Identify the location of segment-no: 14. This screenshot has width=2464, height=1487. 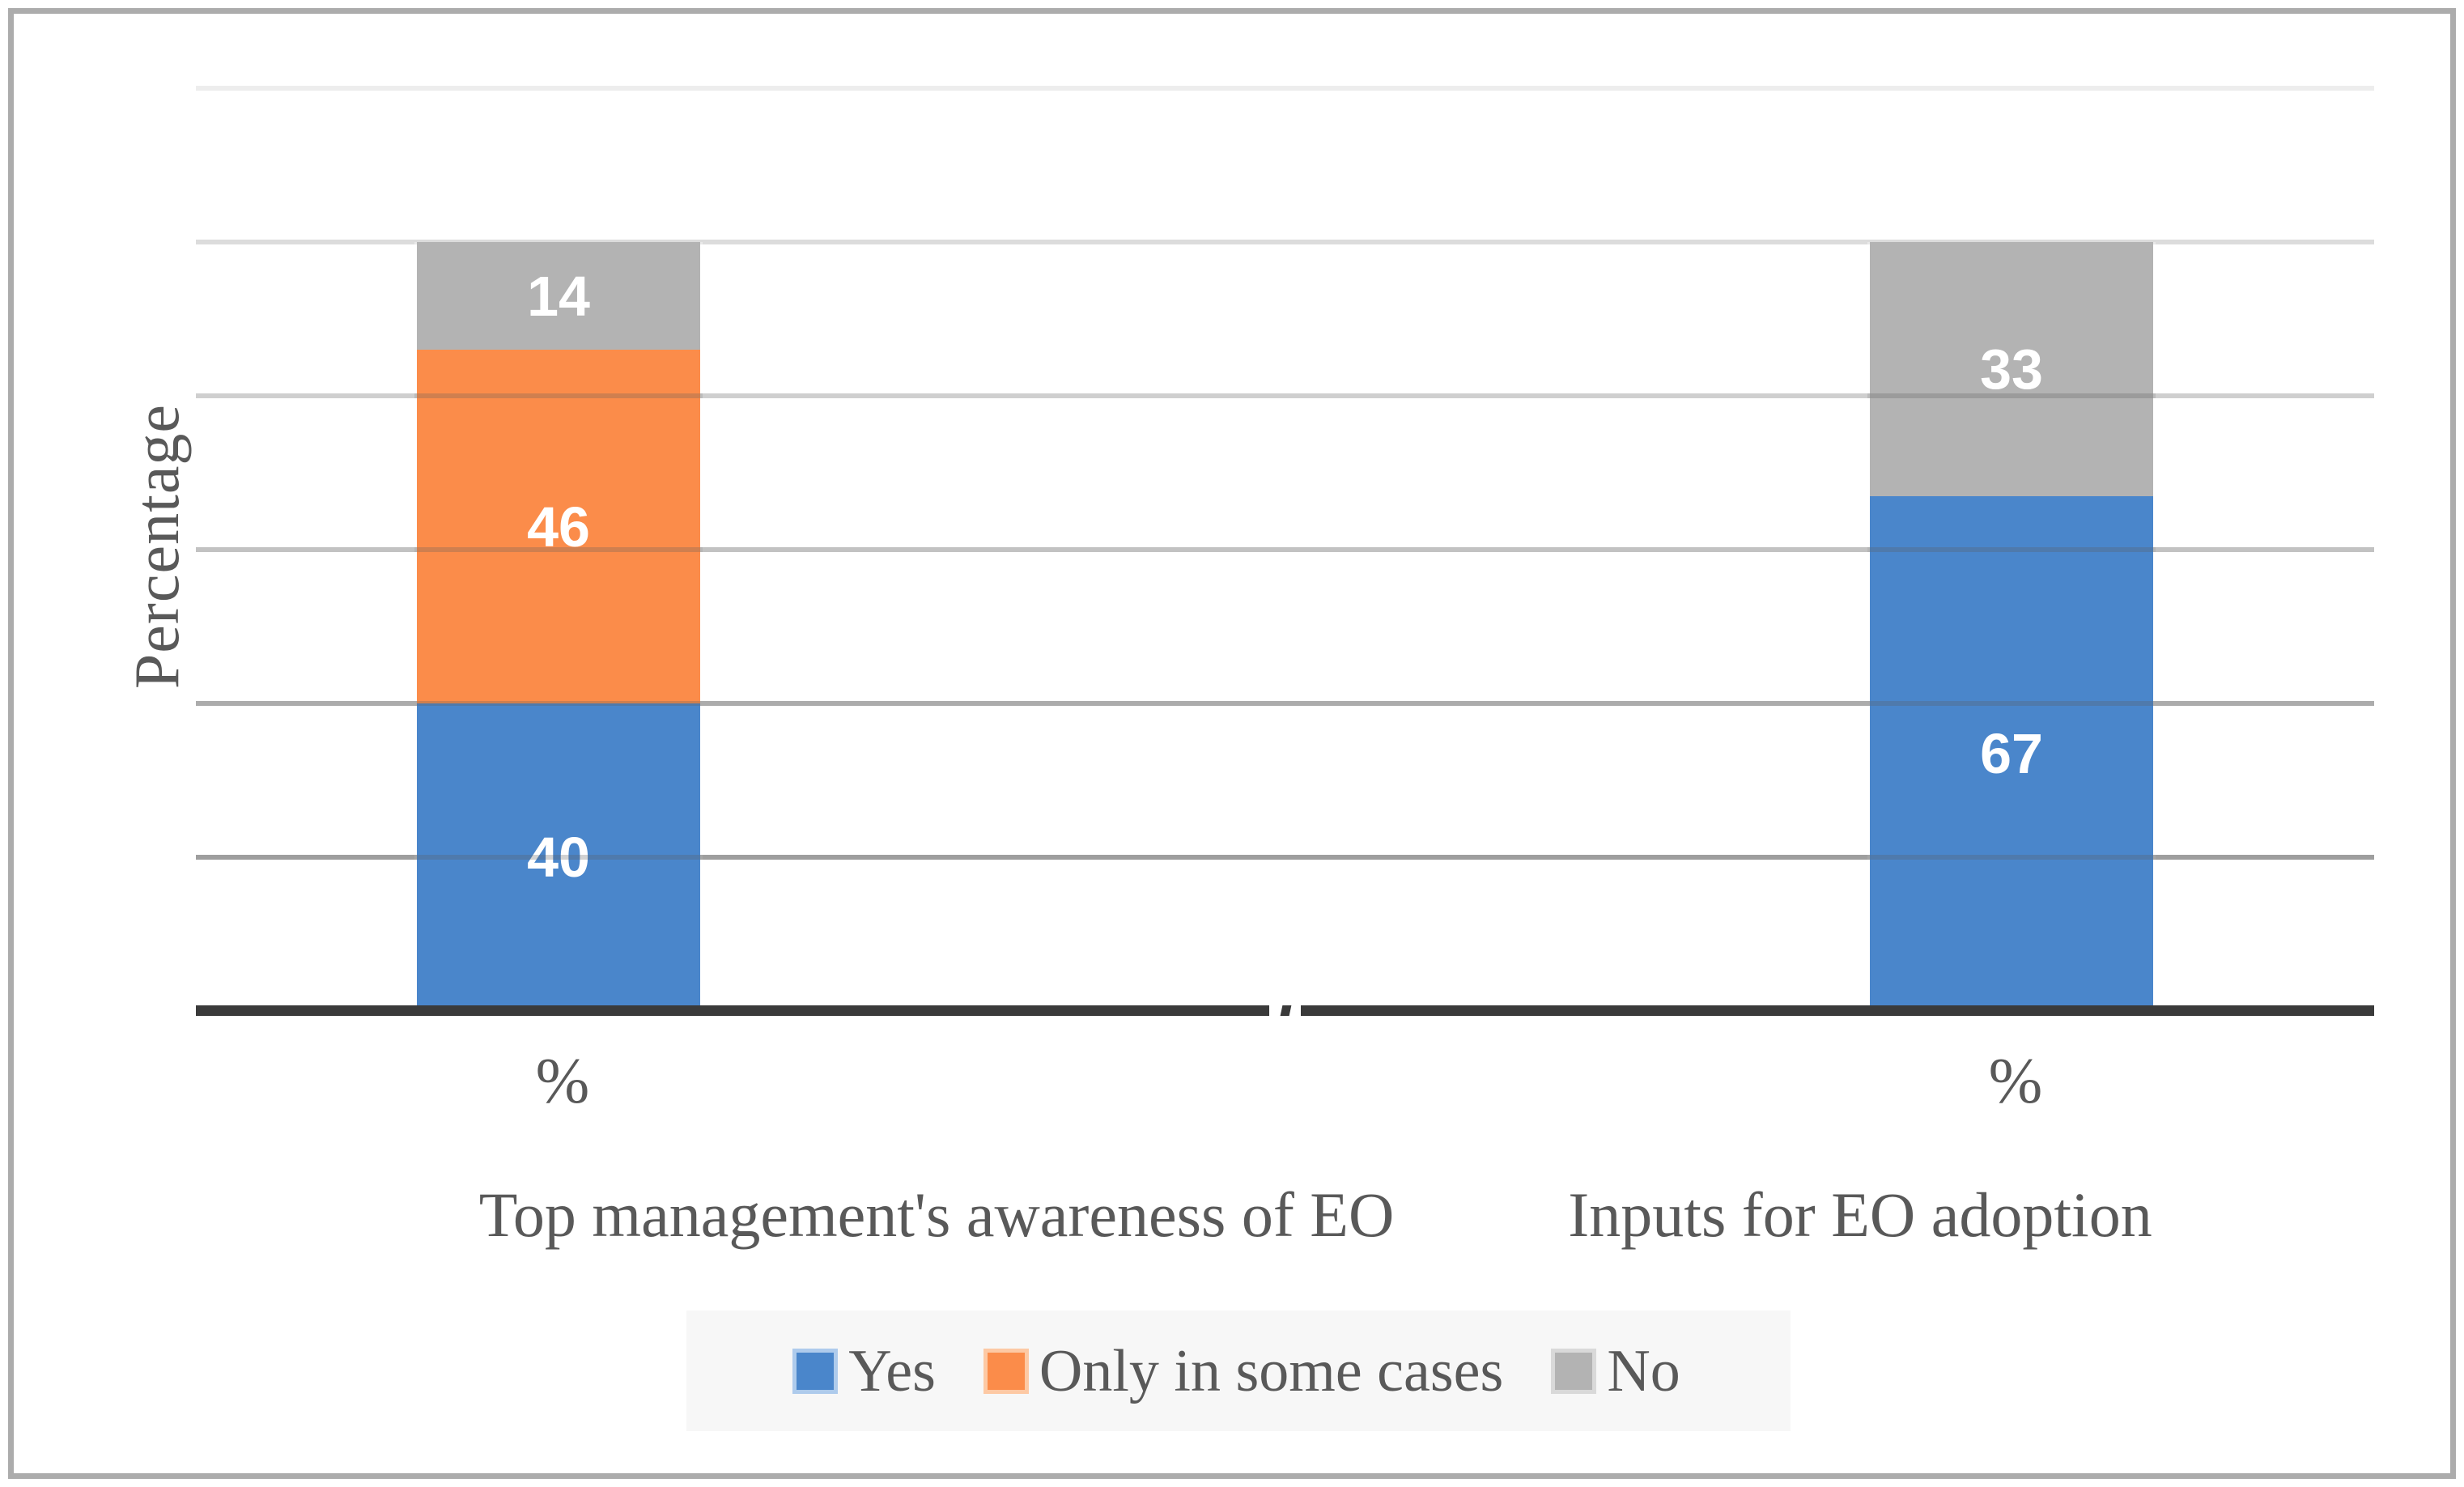
(559, 296).